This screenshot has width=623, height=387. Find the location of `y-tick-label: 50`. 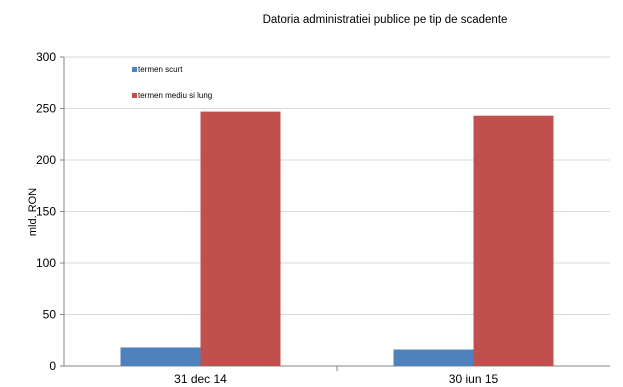

y-tick-label: 50 is located at coordinates (50, 315).